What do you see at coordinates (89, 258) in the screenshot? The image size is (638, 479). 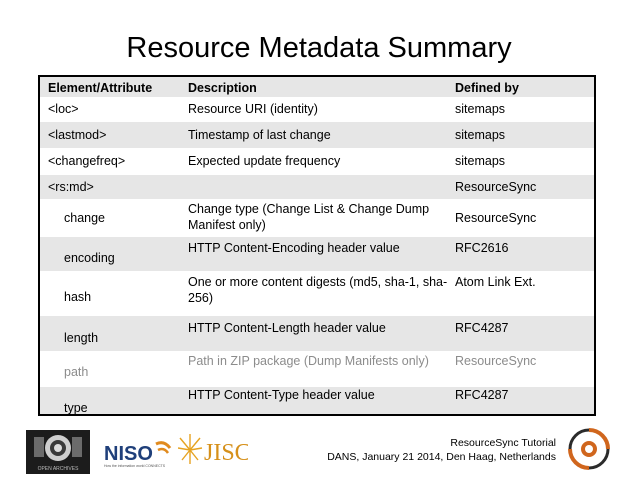 I see `row-element: encoding` at bounding box center [89, 258].